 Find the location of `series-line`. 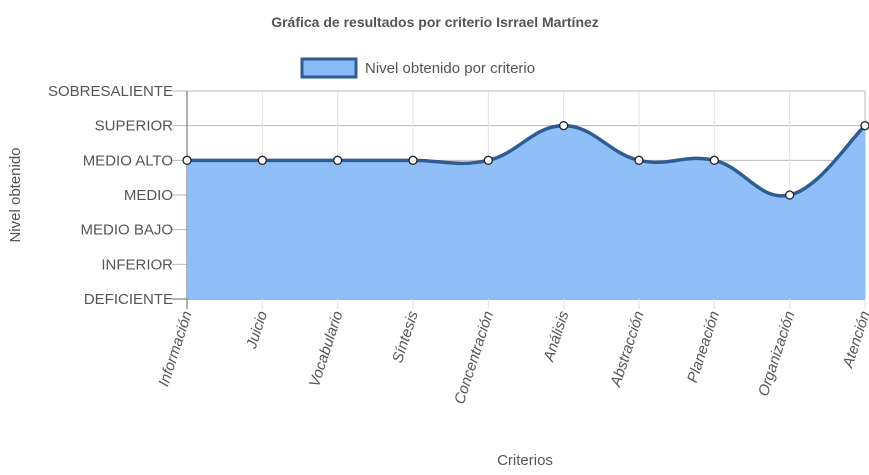

series-line is located at coordinates (527, 160).